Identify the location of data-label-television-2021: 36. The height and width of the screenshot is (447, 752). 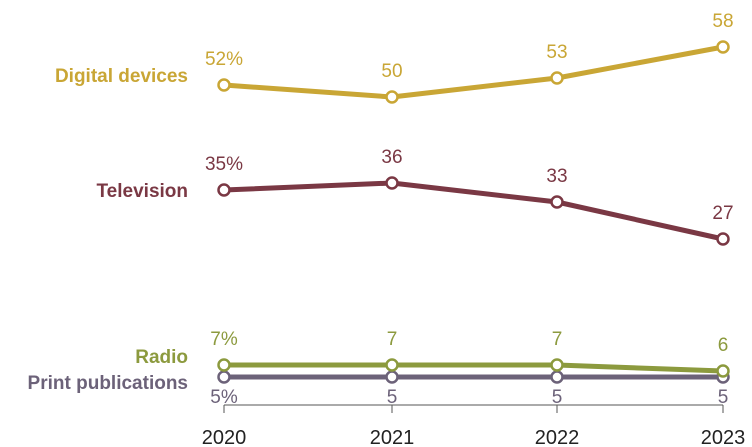
(391, 157).